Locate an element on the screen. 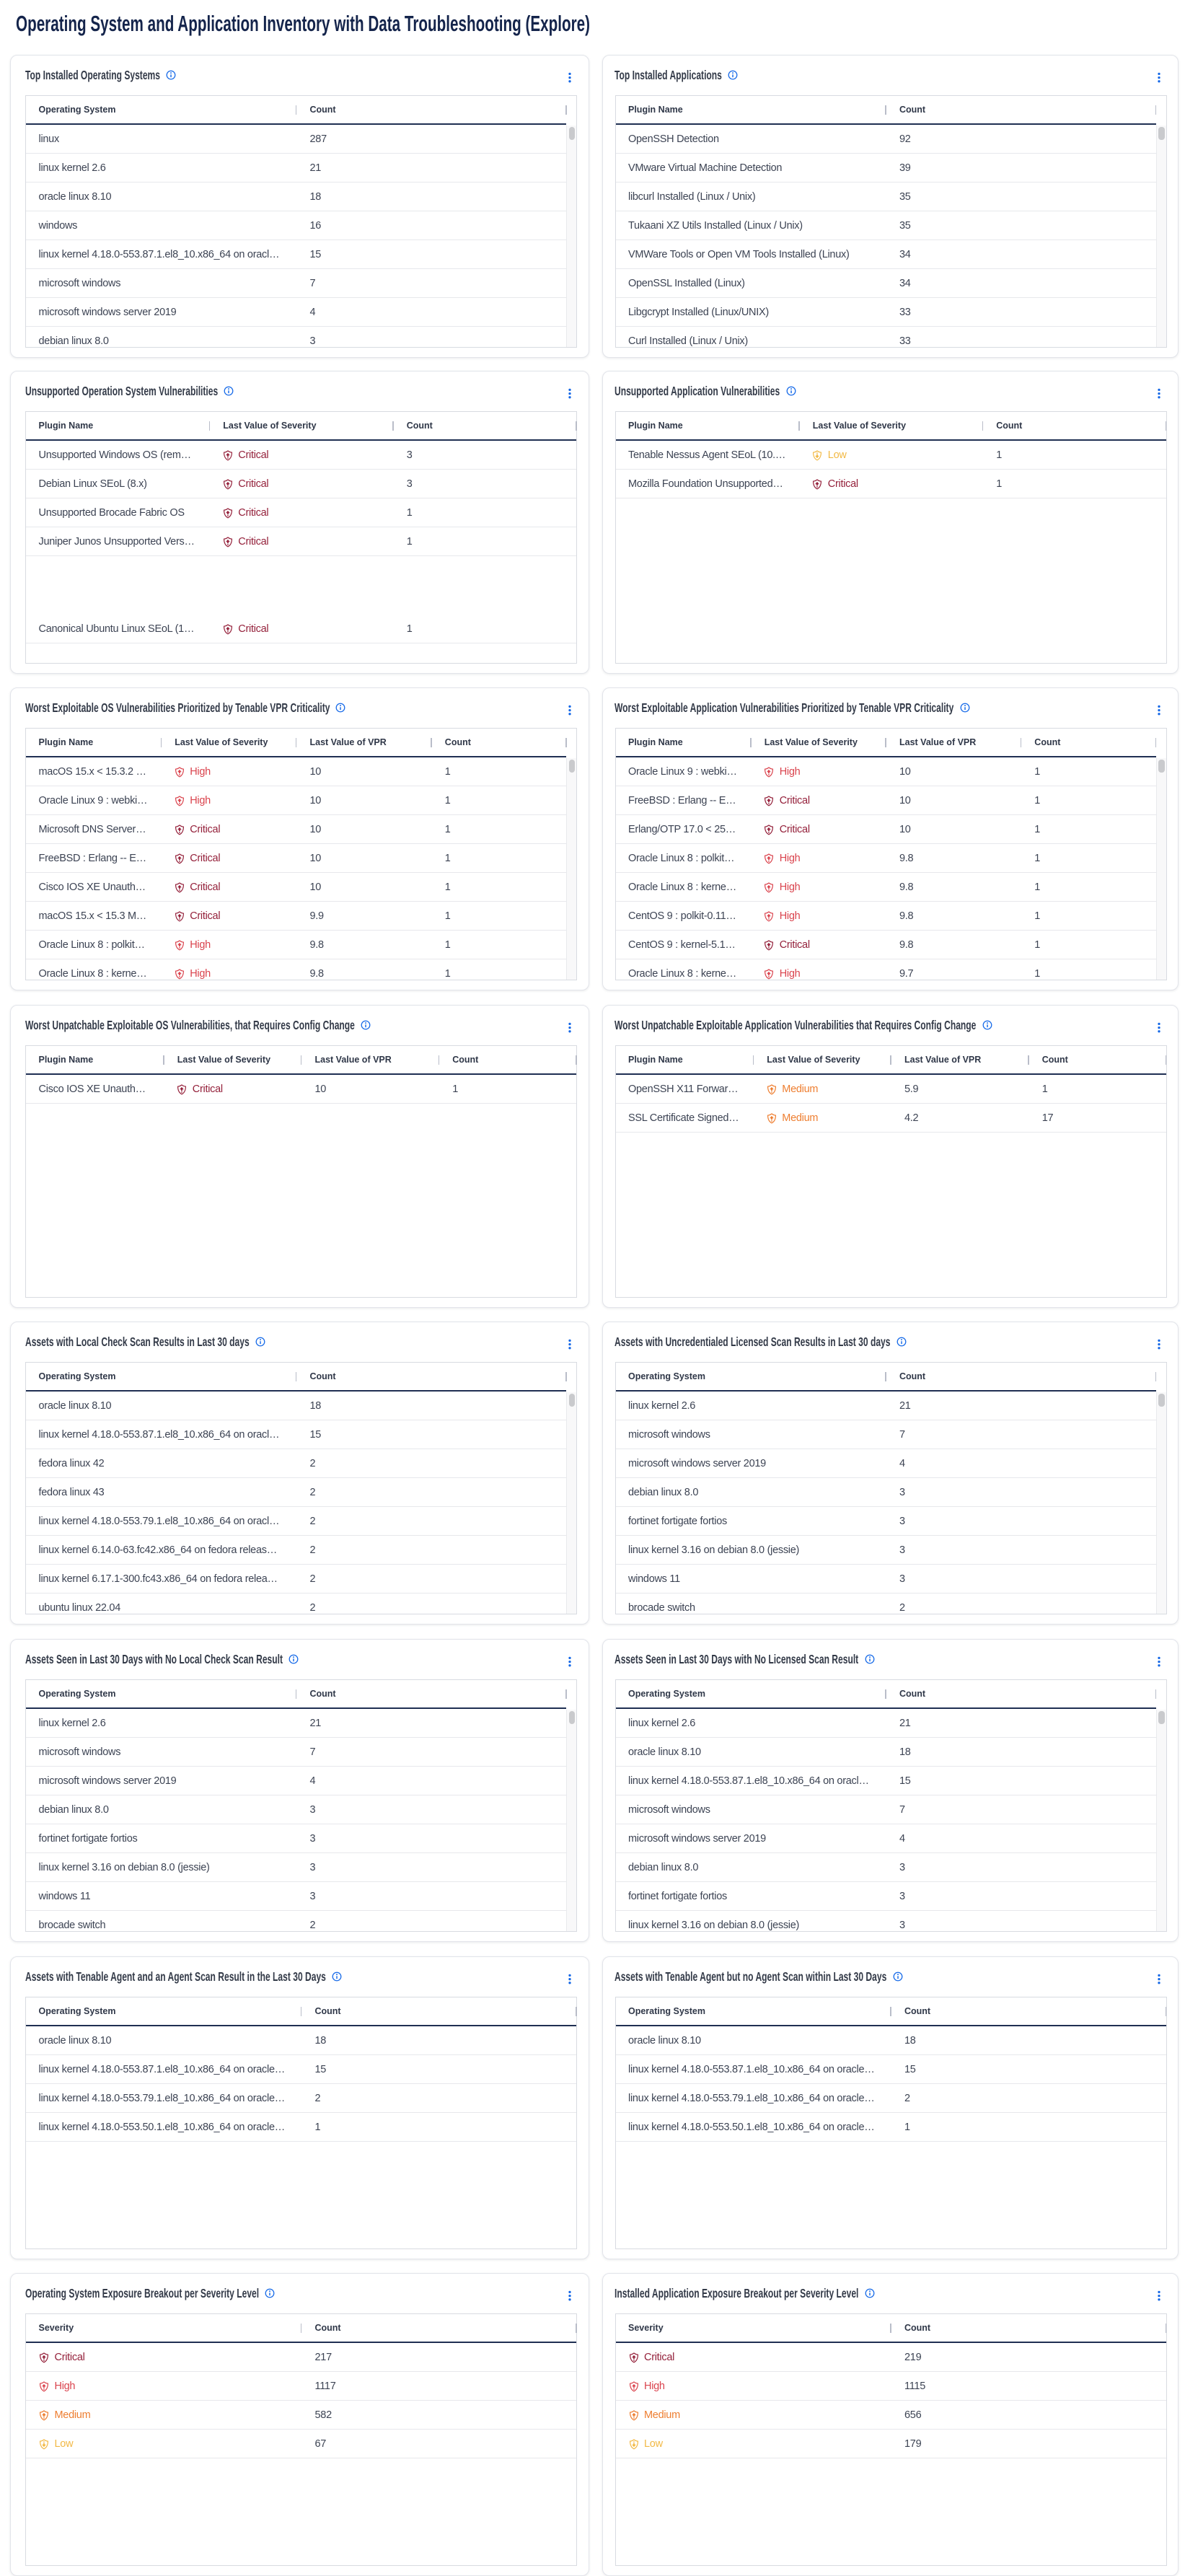 Image resolution: width=1185 pixels, height=2576 pixels. svg-text:Top Installed Operating System: Top Installed Operating Systems is located at coordinates (92, 75).